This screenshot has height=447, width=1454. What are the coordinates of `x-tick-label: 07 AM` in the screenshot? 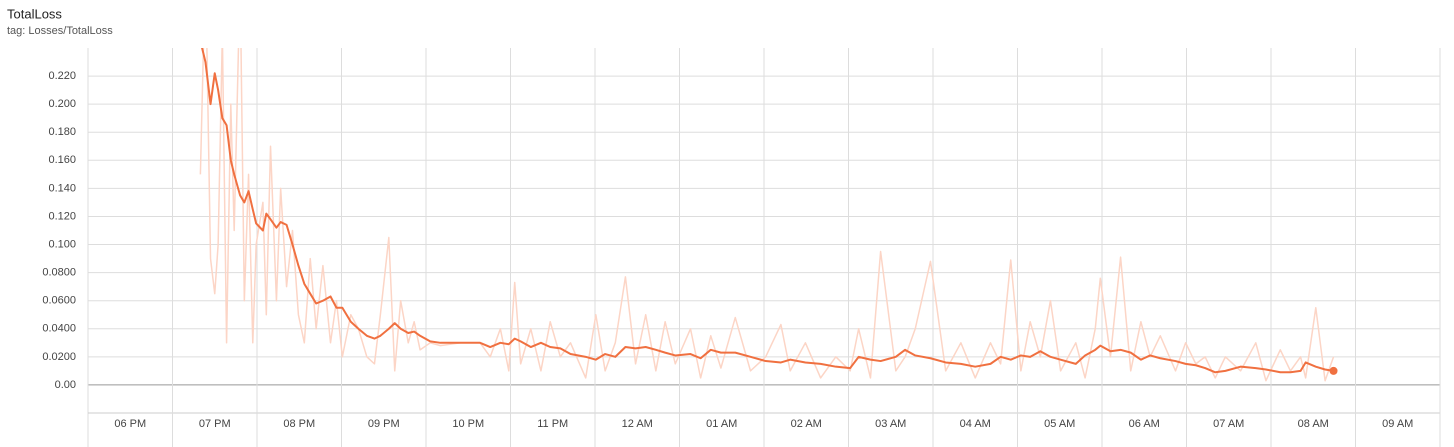 It's located at (1228, 424).